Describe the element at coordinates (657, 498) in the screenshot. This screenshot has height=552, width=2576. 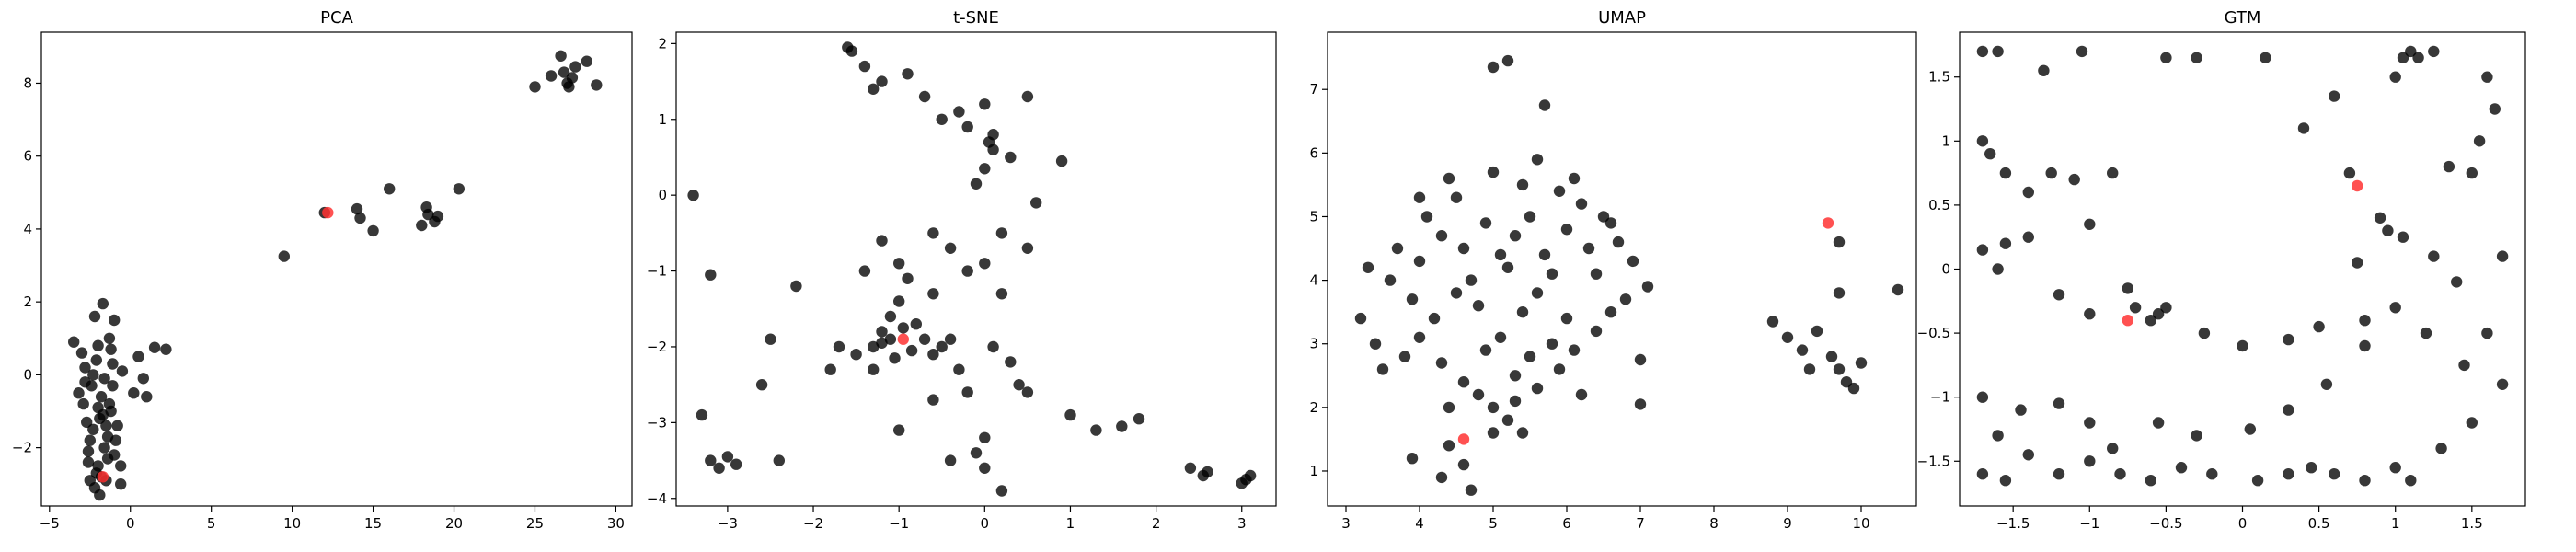
I see `tsne-y-tick-label-0: −4` at that location.